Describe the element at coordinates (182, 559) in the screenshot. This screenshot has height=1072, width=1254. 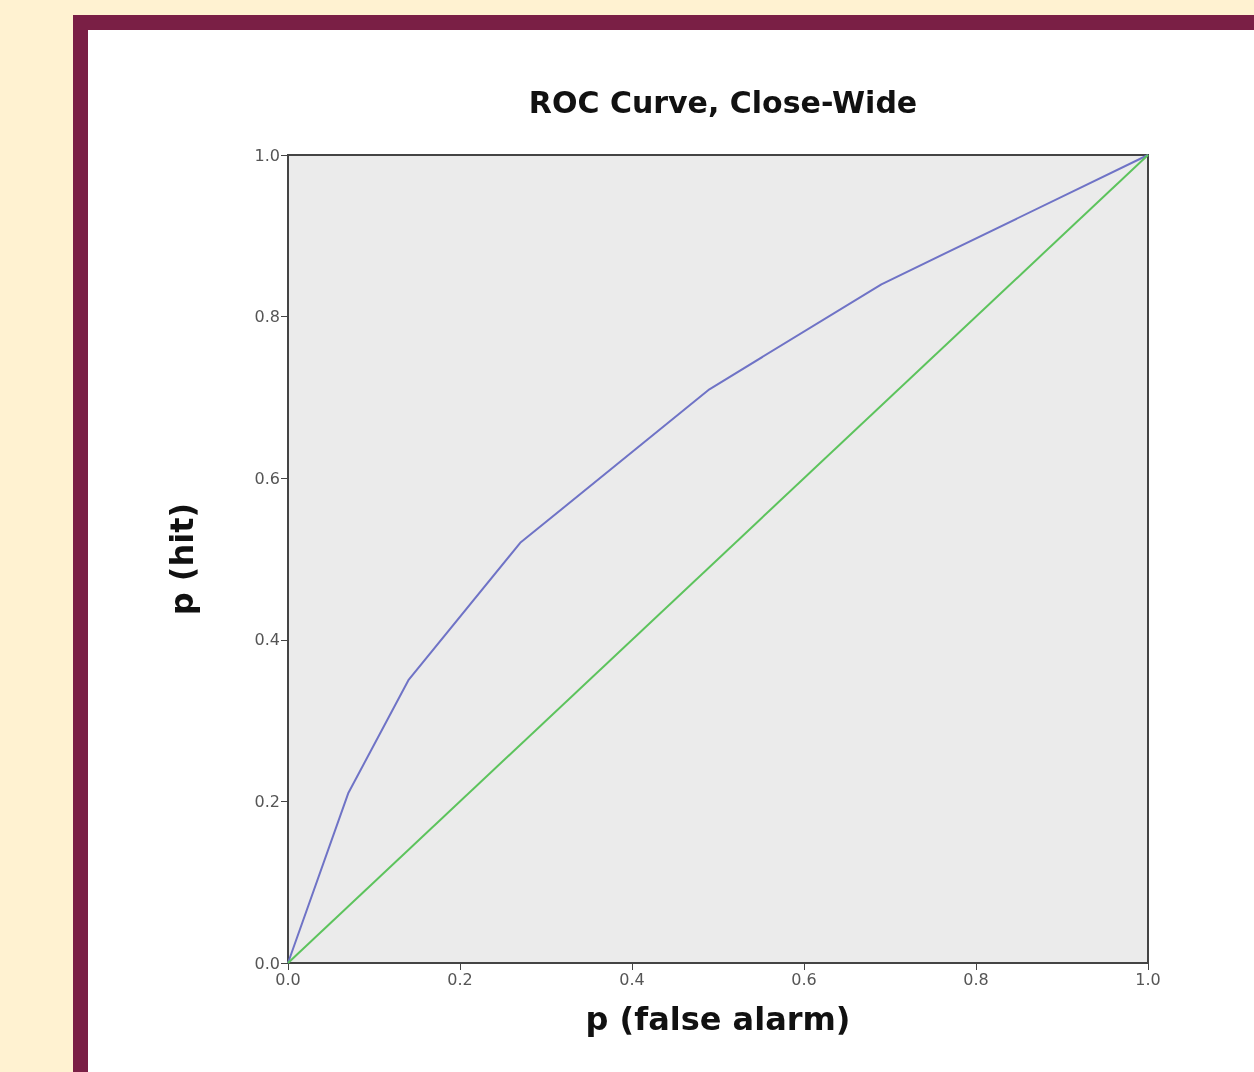
I see `y-axis-title: p (hit)` at that location.